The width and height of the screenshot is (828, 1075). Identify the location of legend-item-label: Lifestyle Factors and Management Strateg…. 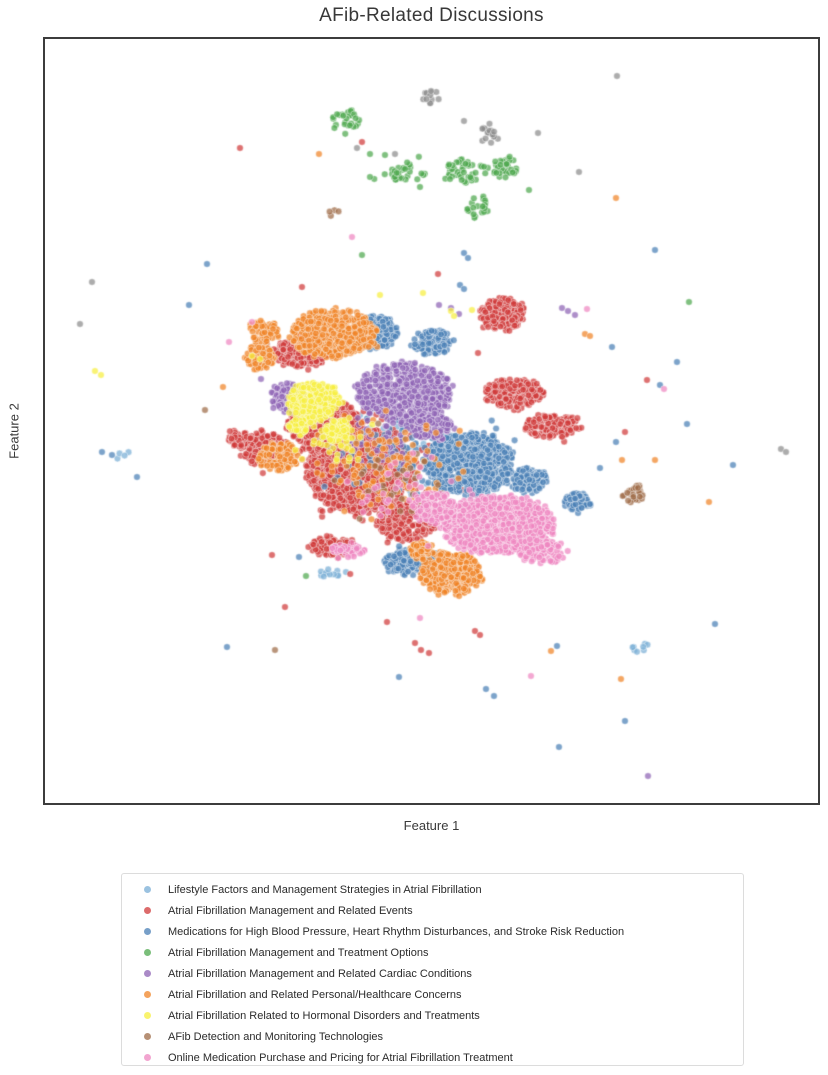
(325, 889).